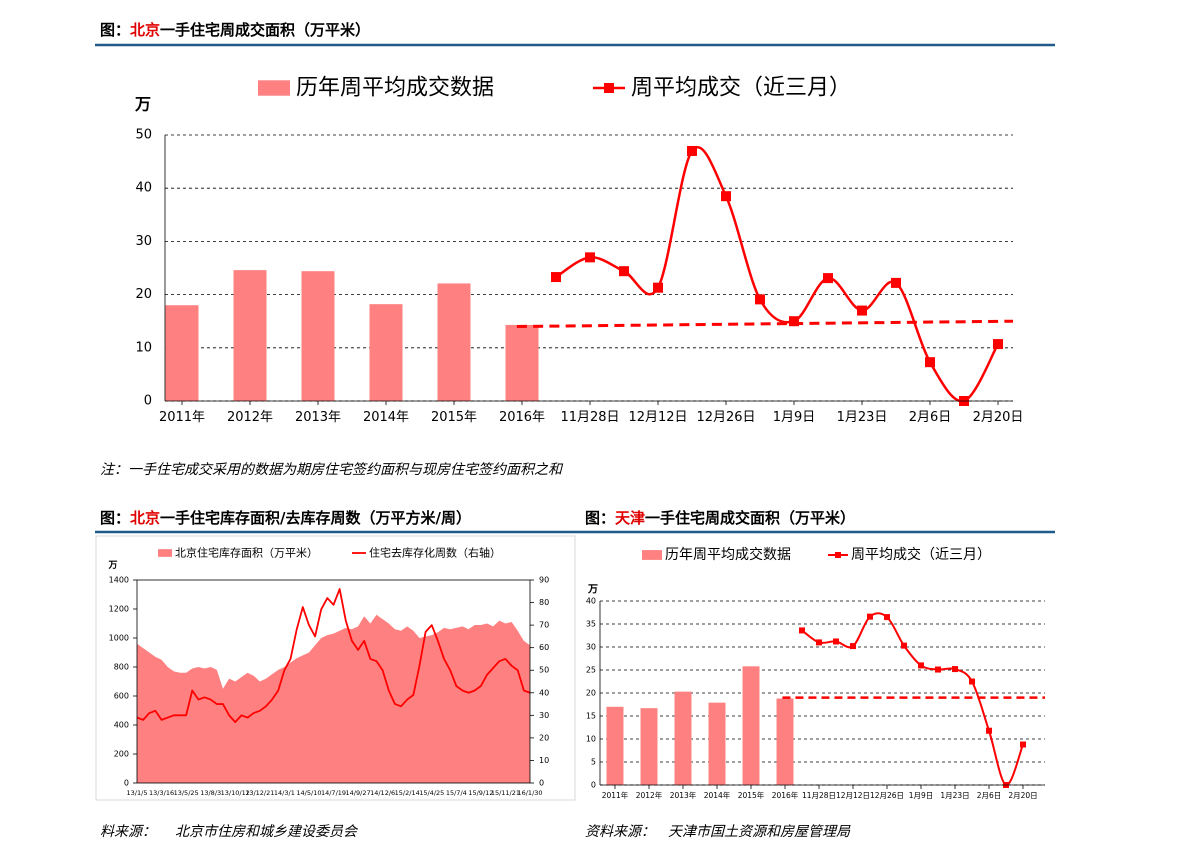  I want to click on plot-frame, so click(333, 681).